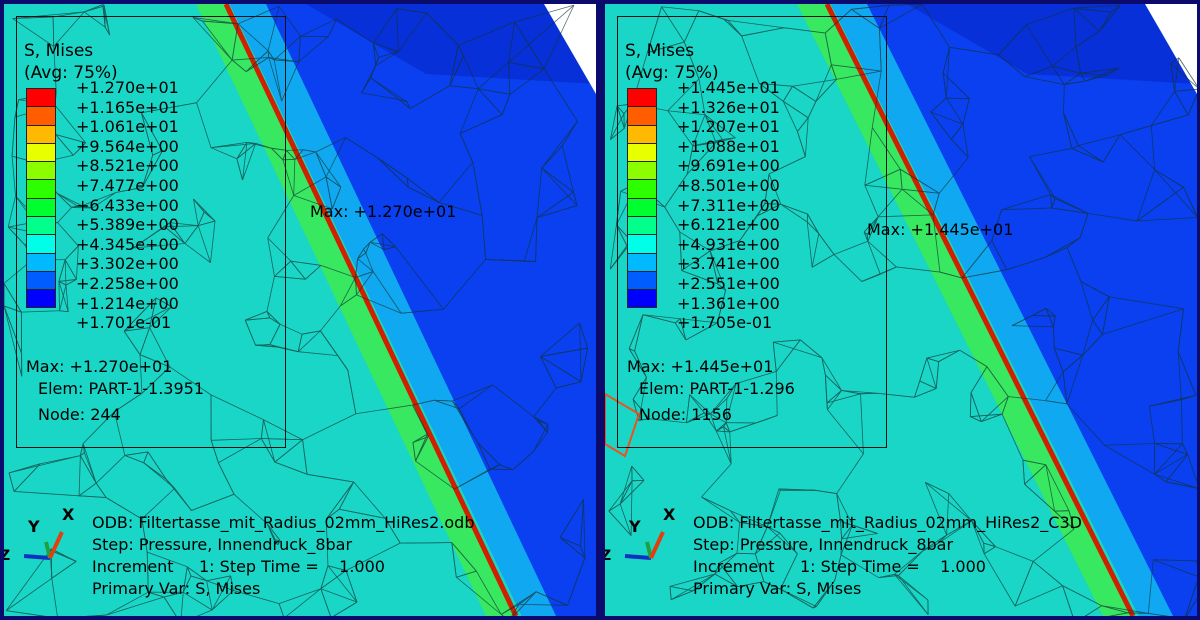 The image size is (1200, 620). Describe the element at coordinates (728, 166) in the screenshot. I see `legend-value: +9.691e+00` at that location.